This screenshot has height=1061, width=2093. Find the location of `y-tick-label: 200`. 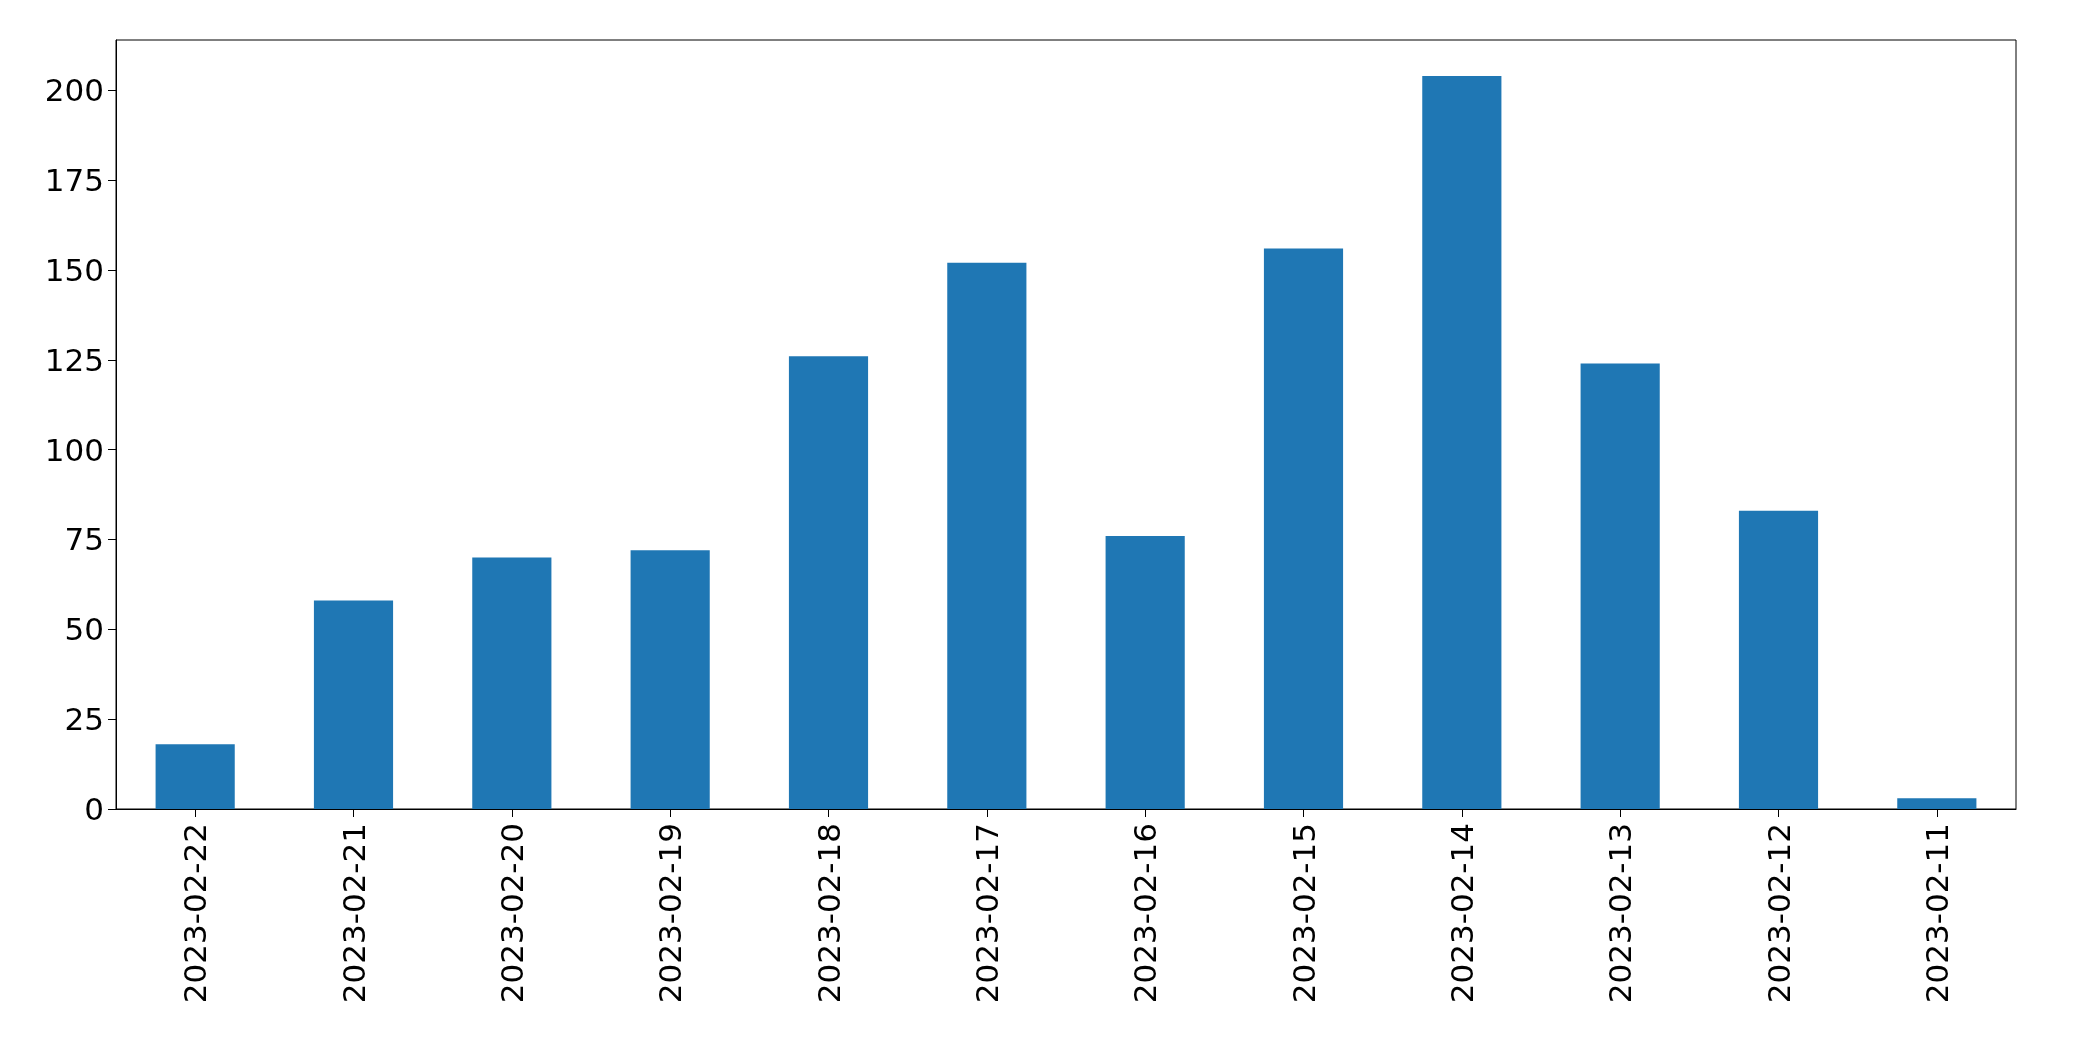

y-tick-label: 200 is located at coordinates (74, 90).